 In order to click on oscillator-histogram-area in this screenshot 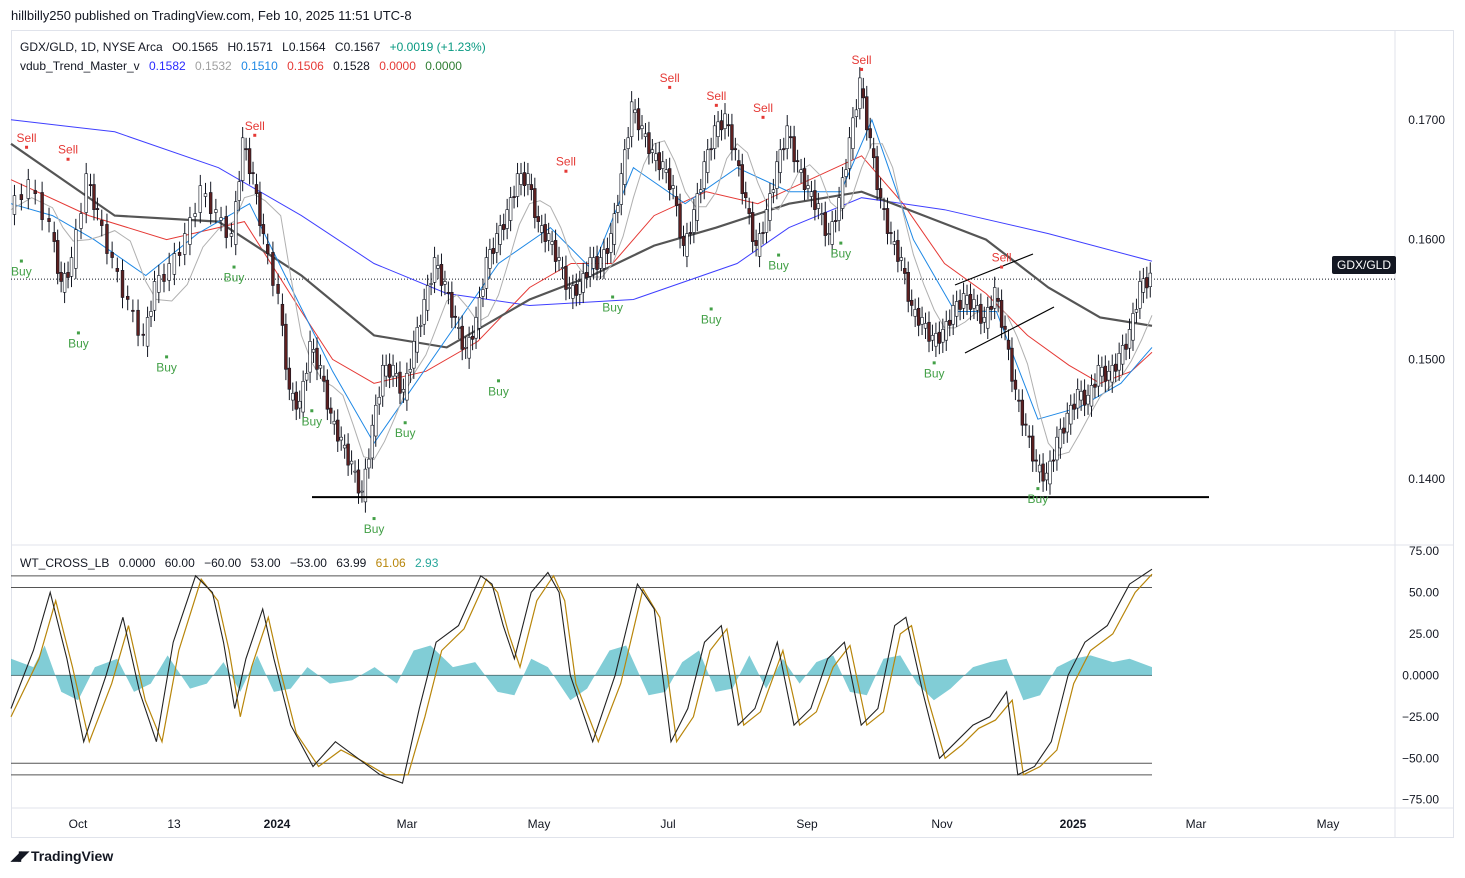, I will do `click(581, 673)`.